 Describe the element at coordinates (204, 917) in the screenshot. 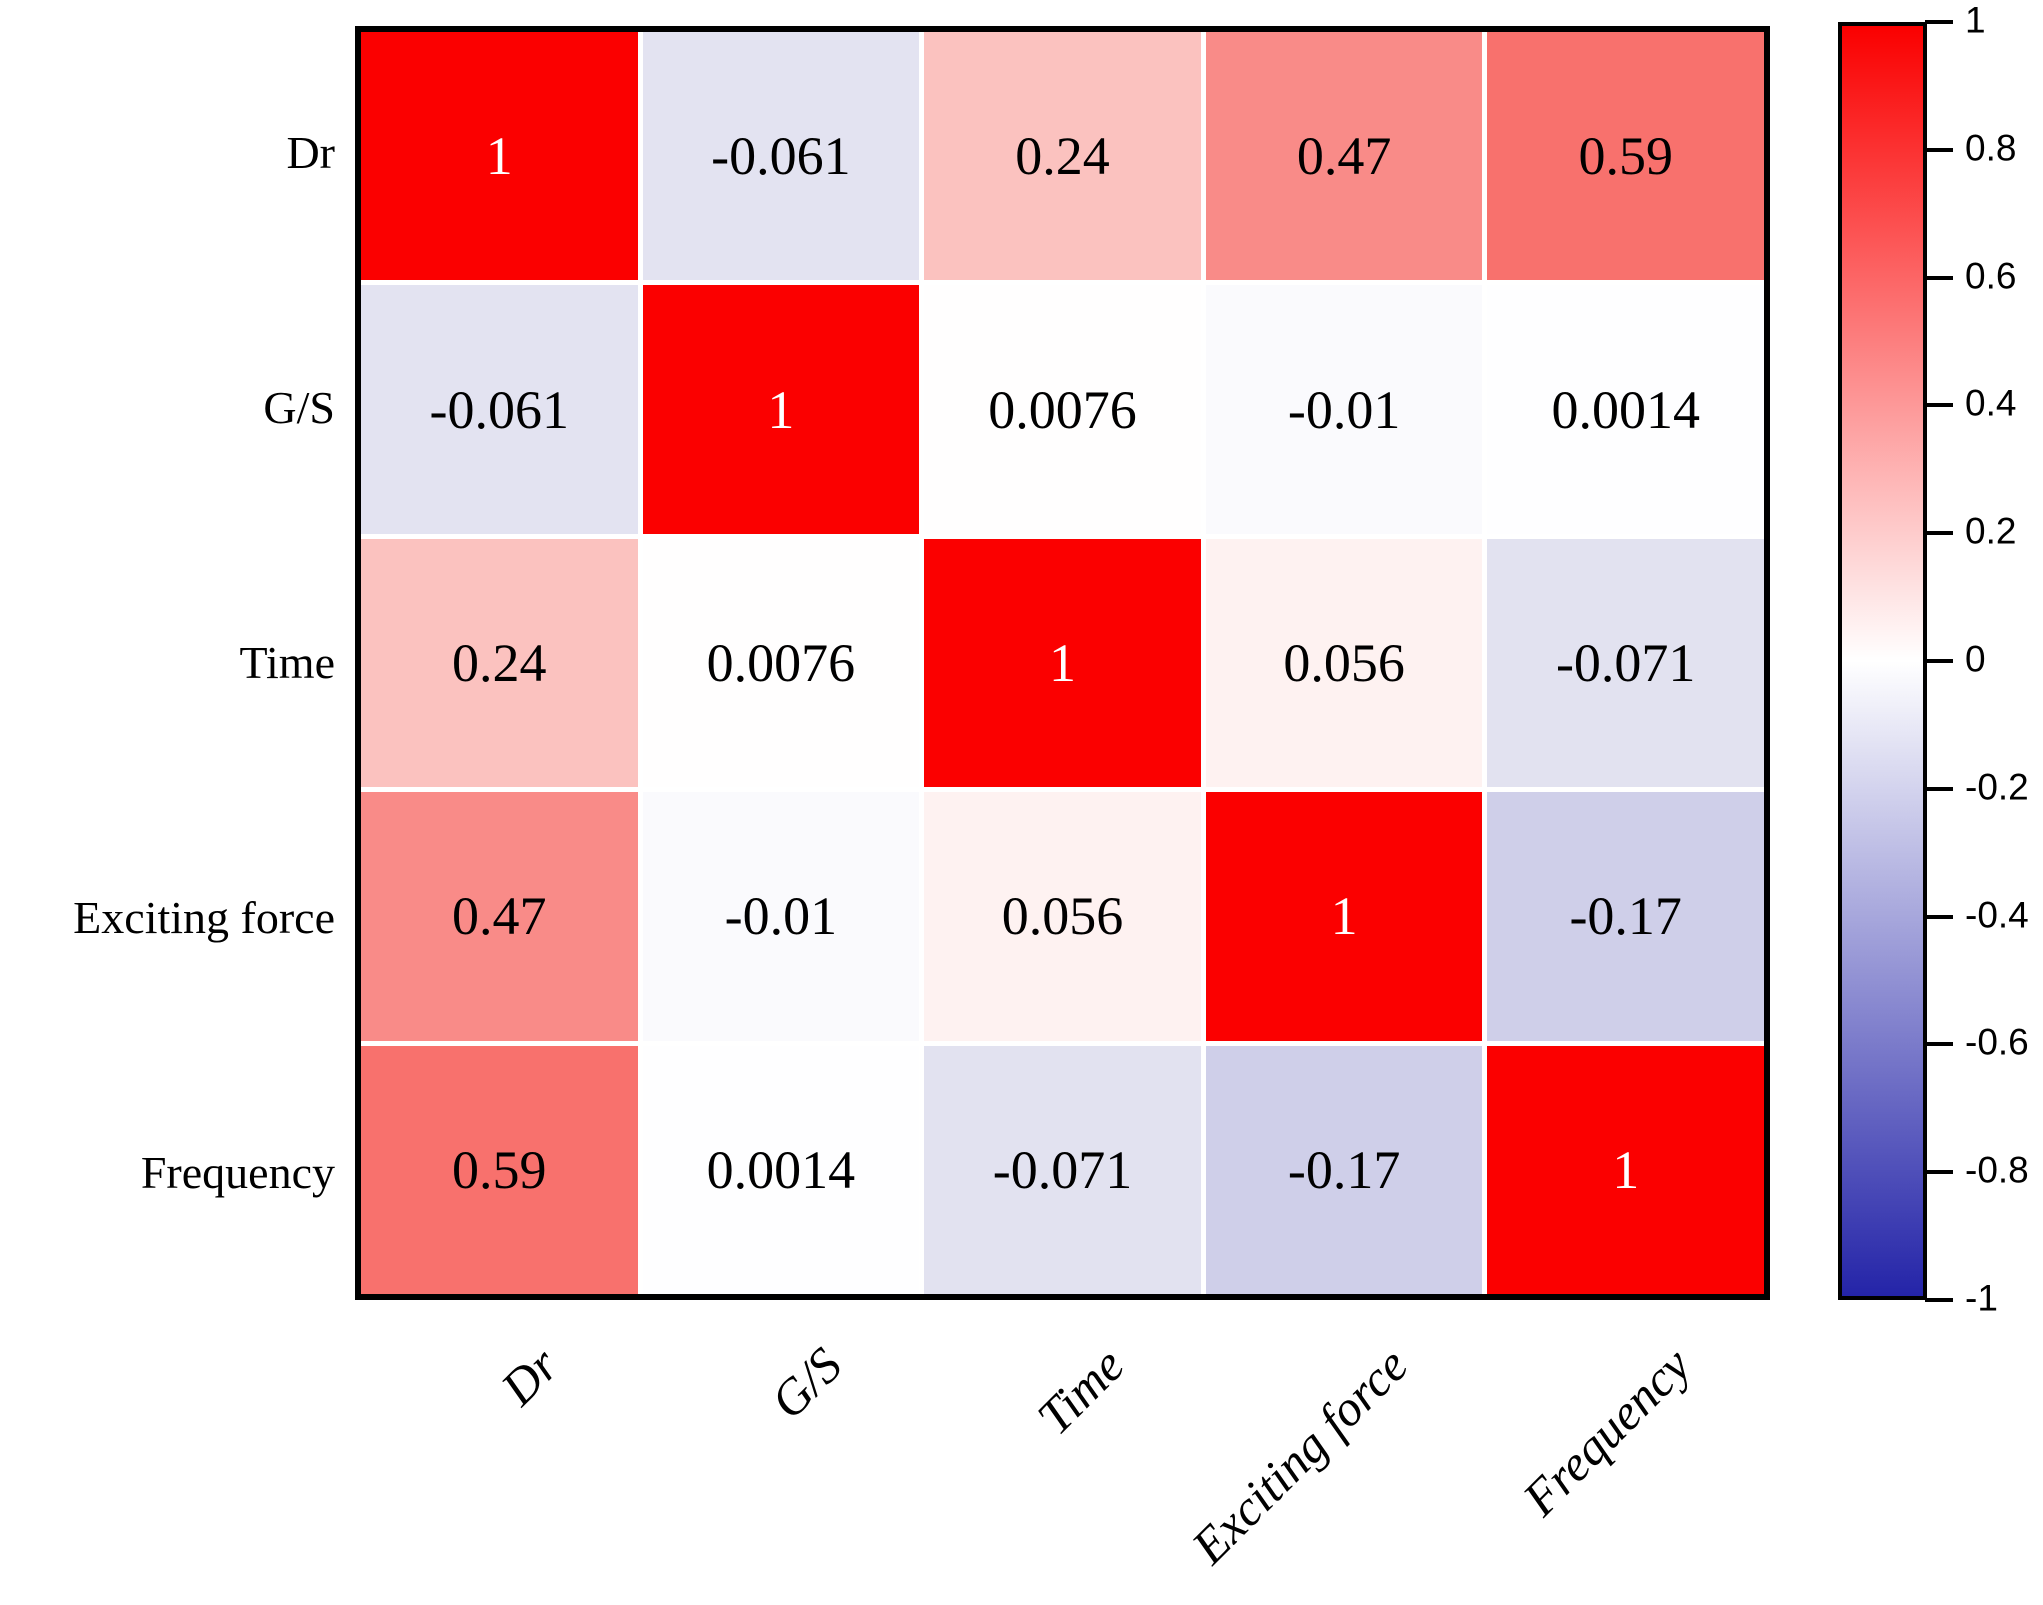

I see `row-label-3: Exciting force` at that location.